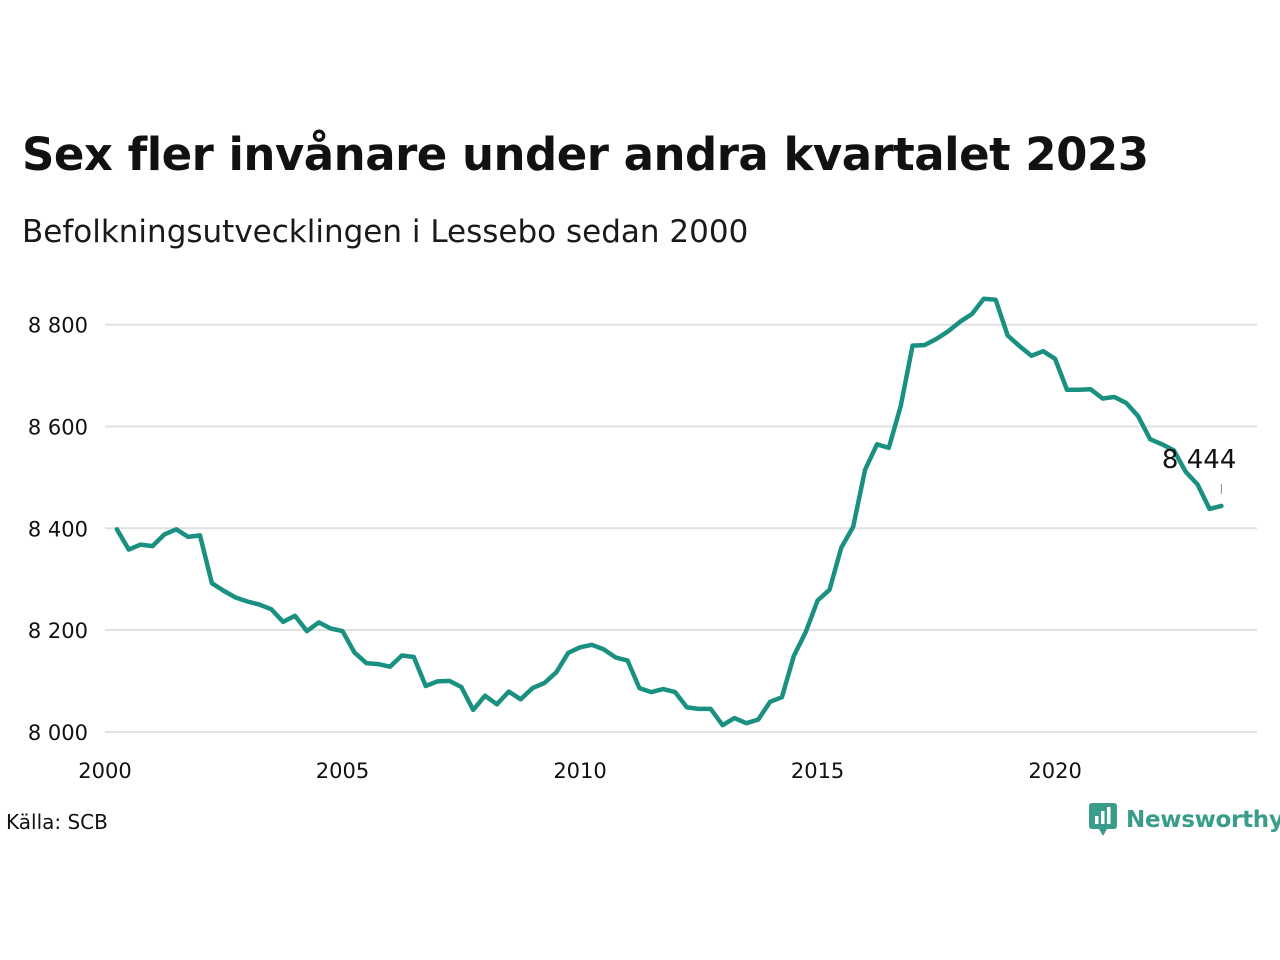 The width and height of the screenshot is (1280, 960). I want to click on x-tick-label: 2005, so click(342, 771).